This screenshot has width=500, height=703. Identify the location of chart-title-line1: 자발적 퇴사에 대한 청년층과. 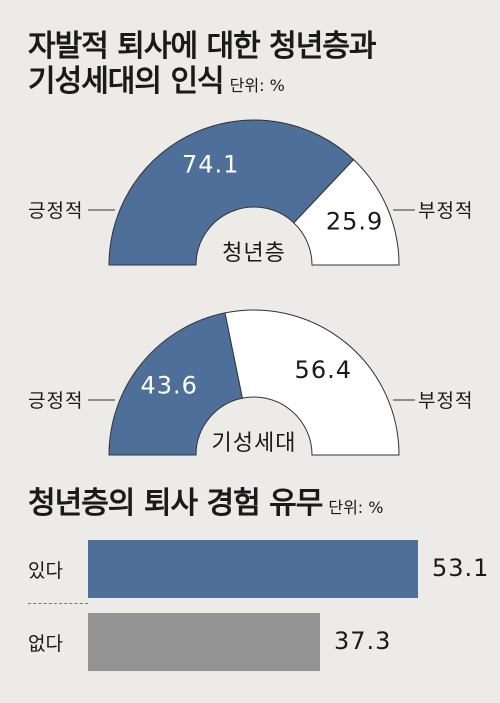
(202, 46).